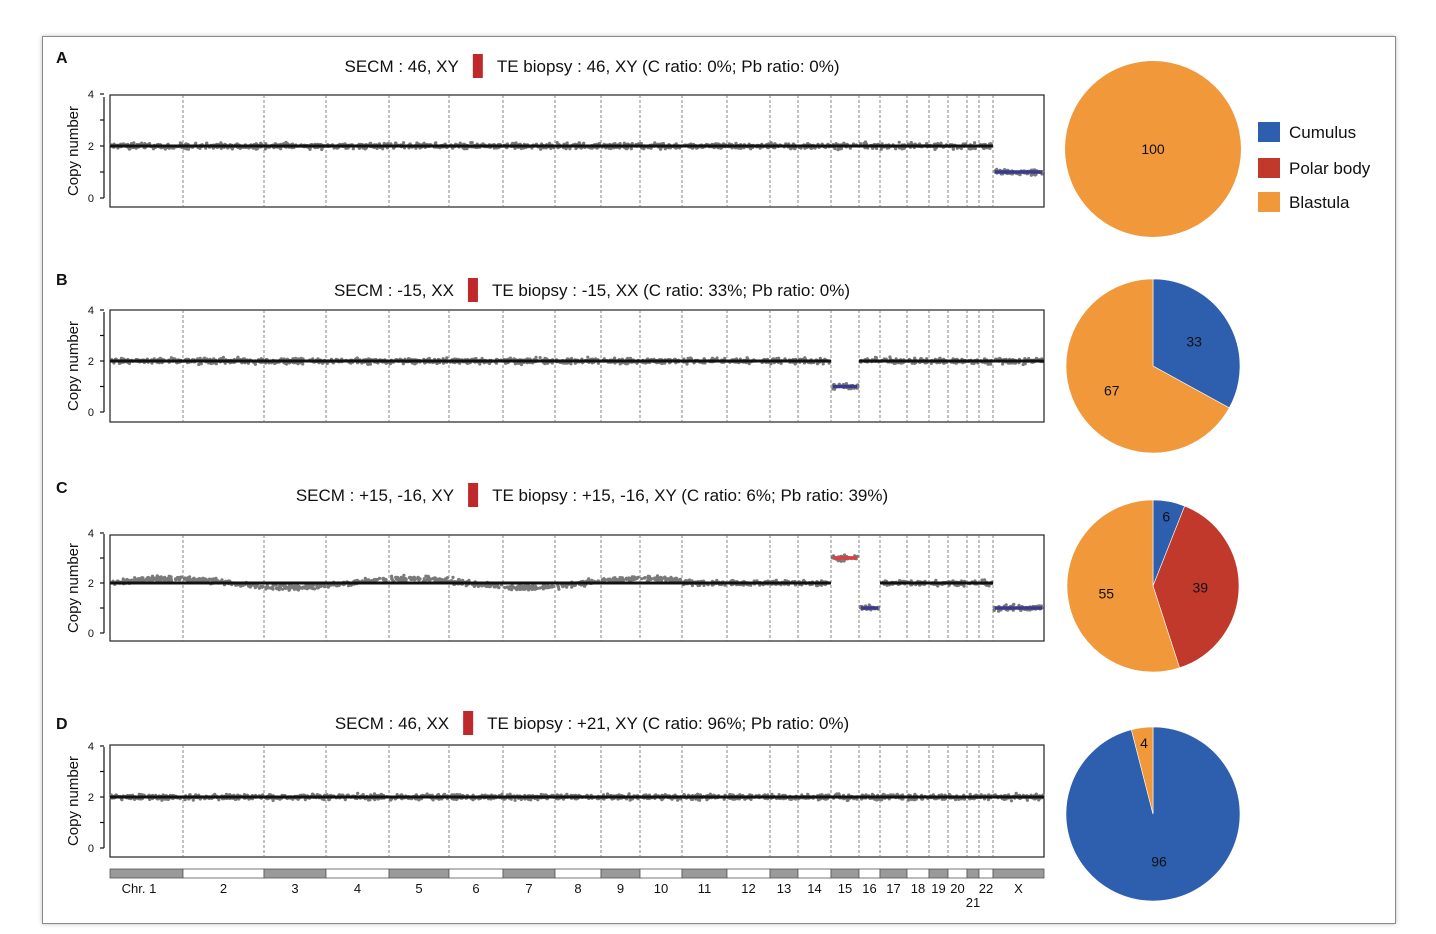 Image resolution: width=1436 pixels, height=934 pixels. Describe the element at coordinates (375, 495) in the screenshot. I see `title-secm: SECM : +15, -16, XY` at that location.